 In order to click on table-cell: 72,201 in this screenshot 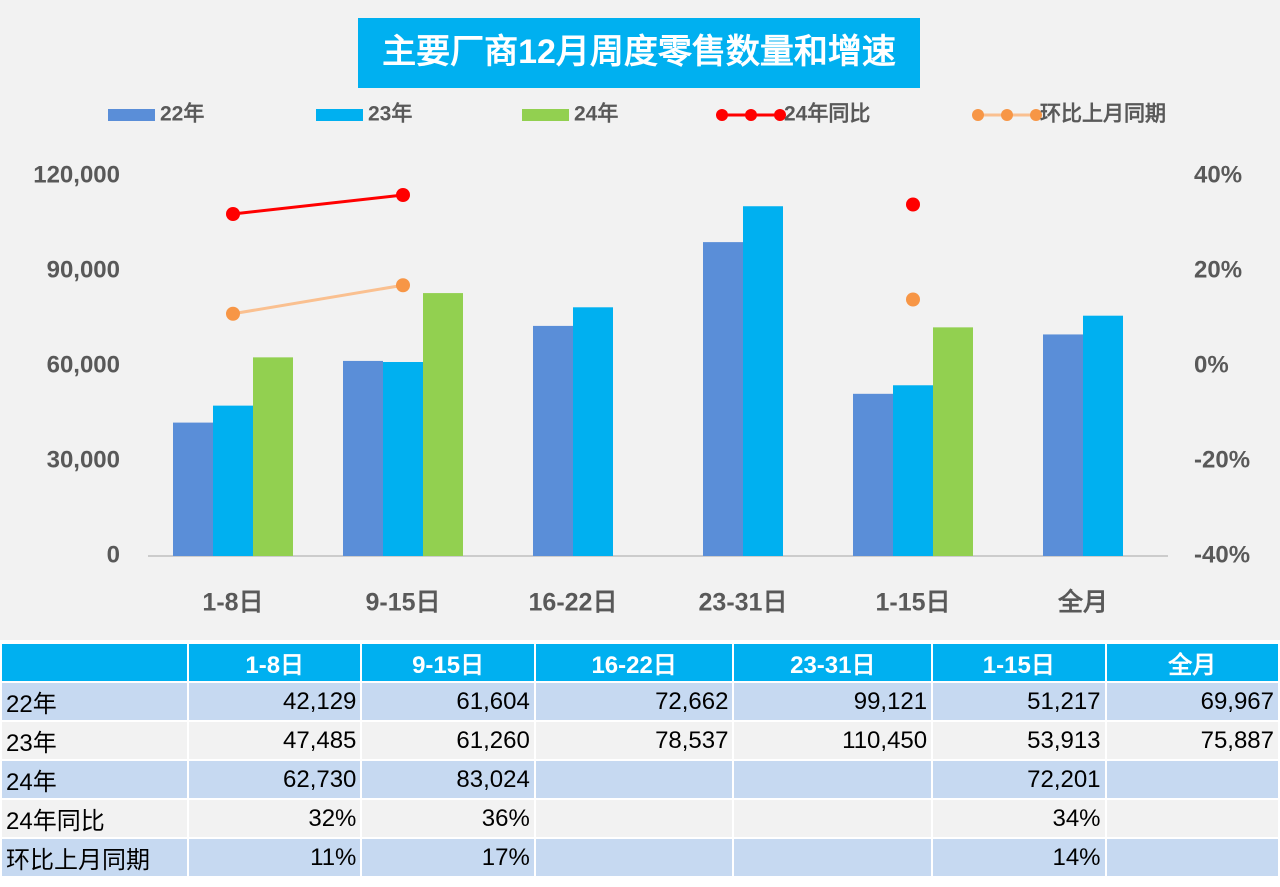, I will do `click(1019, 779)`.